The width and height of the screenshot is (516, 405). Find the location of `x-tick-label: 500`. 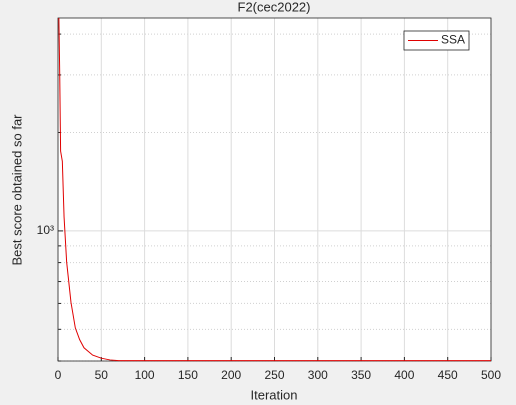

x-tick-label: 500 is located at coordinates (491, 375).